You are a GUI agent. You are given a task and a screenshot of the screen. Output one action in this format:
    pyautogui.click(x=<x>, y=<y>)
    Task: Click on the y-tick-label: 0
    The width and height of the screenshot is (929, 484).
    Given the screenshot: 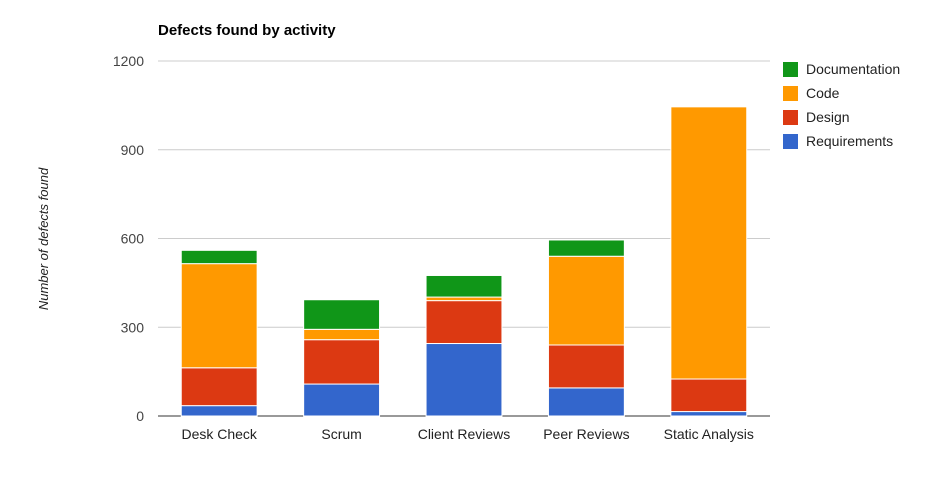 What is the action you would take?
    pyautogui.click(x=140, y=416)
    